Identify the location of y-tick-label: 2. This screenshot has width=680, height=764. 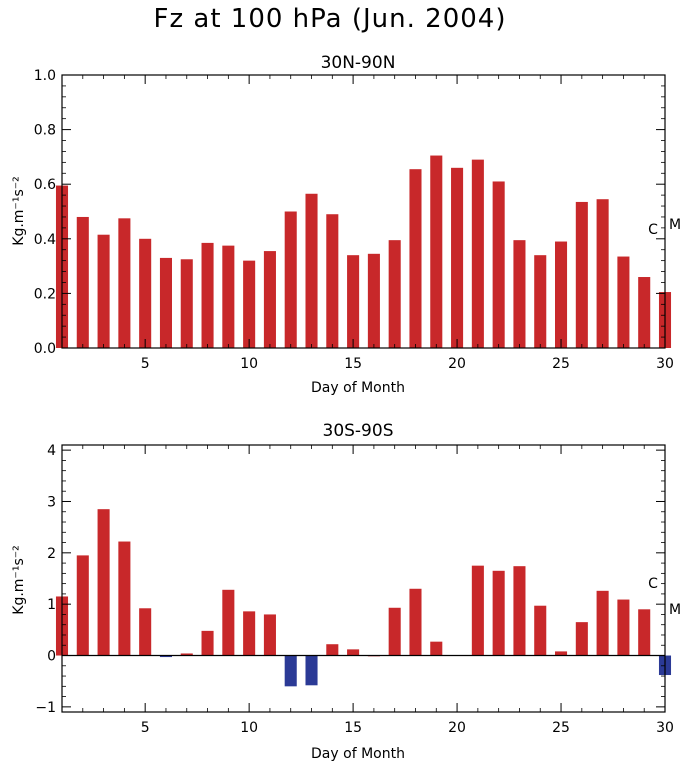
(51, 554).